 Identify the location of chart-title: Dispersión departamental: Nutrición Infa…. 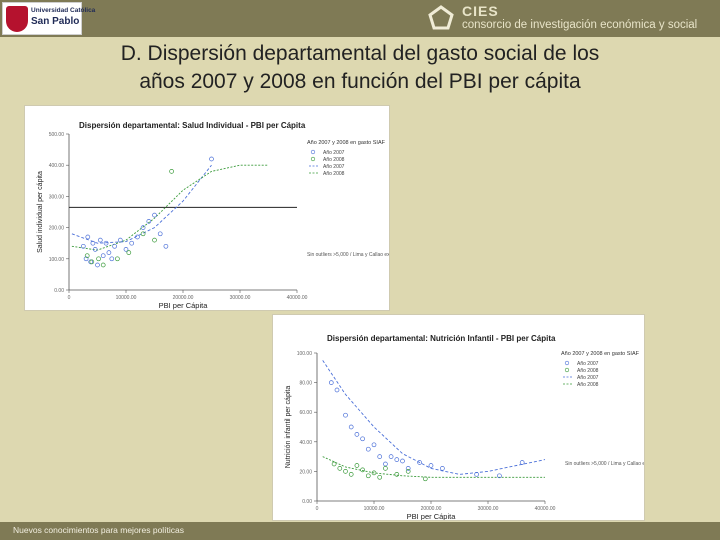
(441, 338).